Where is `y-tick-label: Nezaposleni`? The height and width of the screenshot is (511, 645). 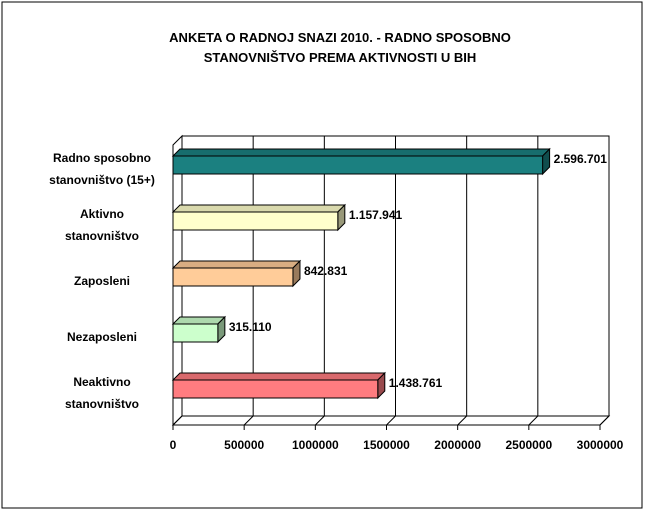 y-tick-label: Nezaposleni is located at coordinates (102, 337).